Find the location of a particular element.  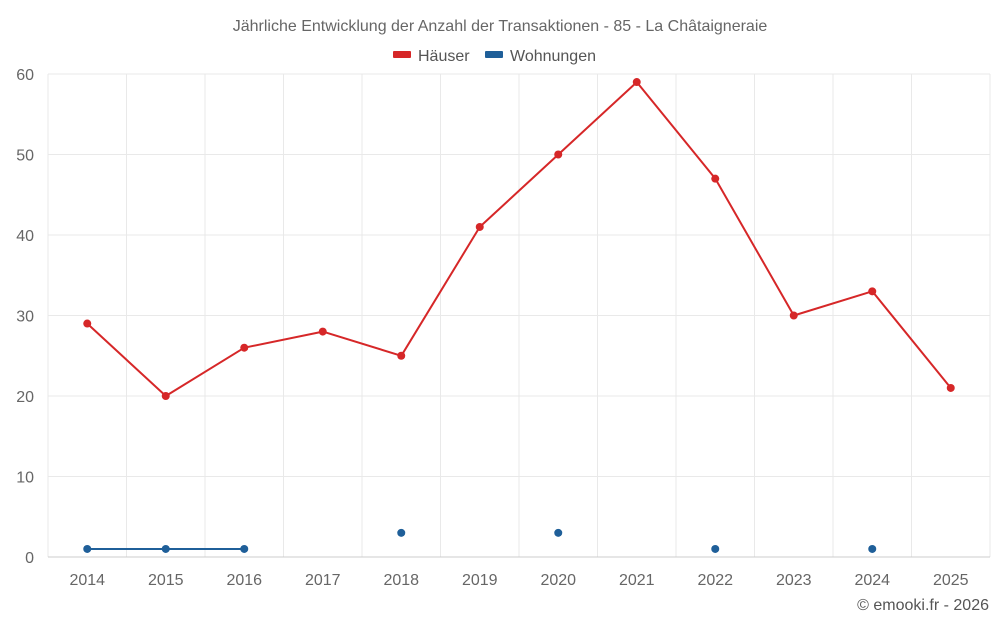

point-hauser-2020 is located at coordinates (558, 154).